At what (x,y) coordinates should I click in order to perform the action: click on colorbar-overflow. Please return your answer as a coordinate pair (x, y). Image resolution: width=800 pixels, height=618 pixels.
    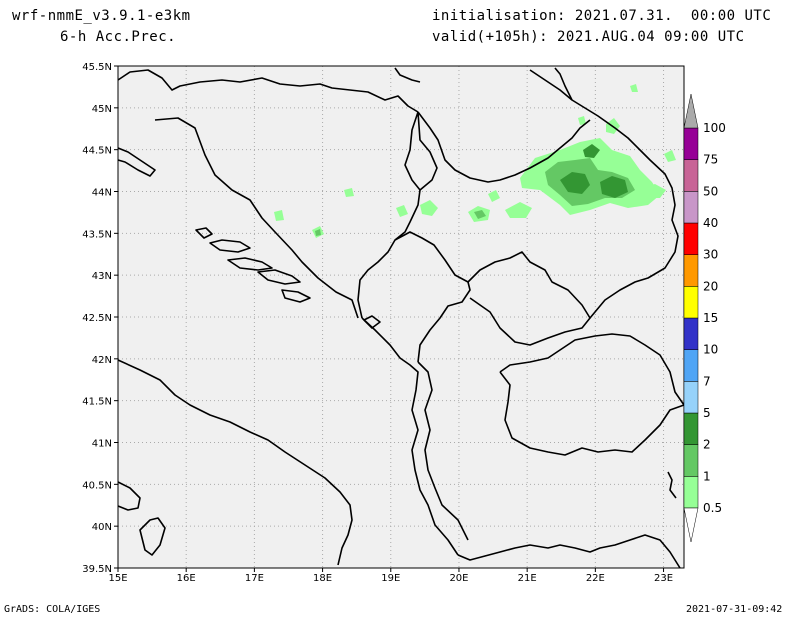
    Looking at the image, I should click on (691, 111).